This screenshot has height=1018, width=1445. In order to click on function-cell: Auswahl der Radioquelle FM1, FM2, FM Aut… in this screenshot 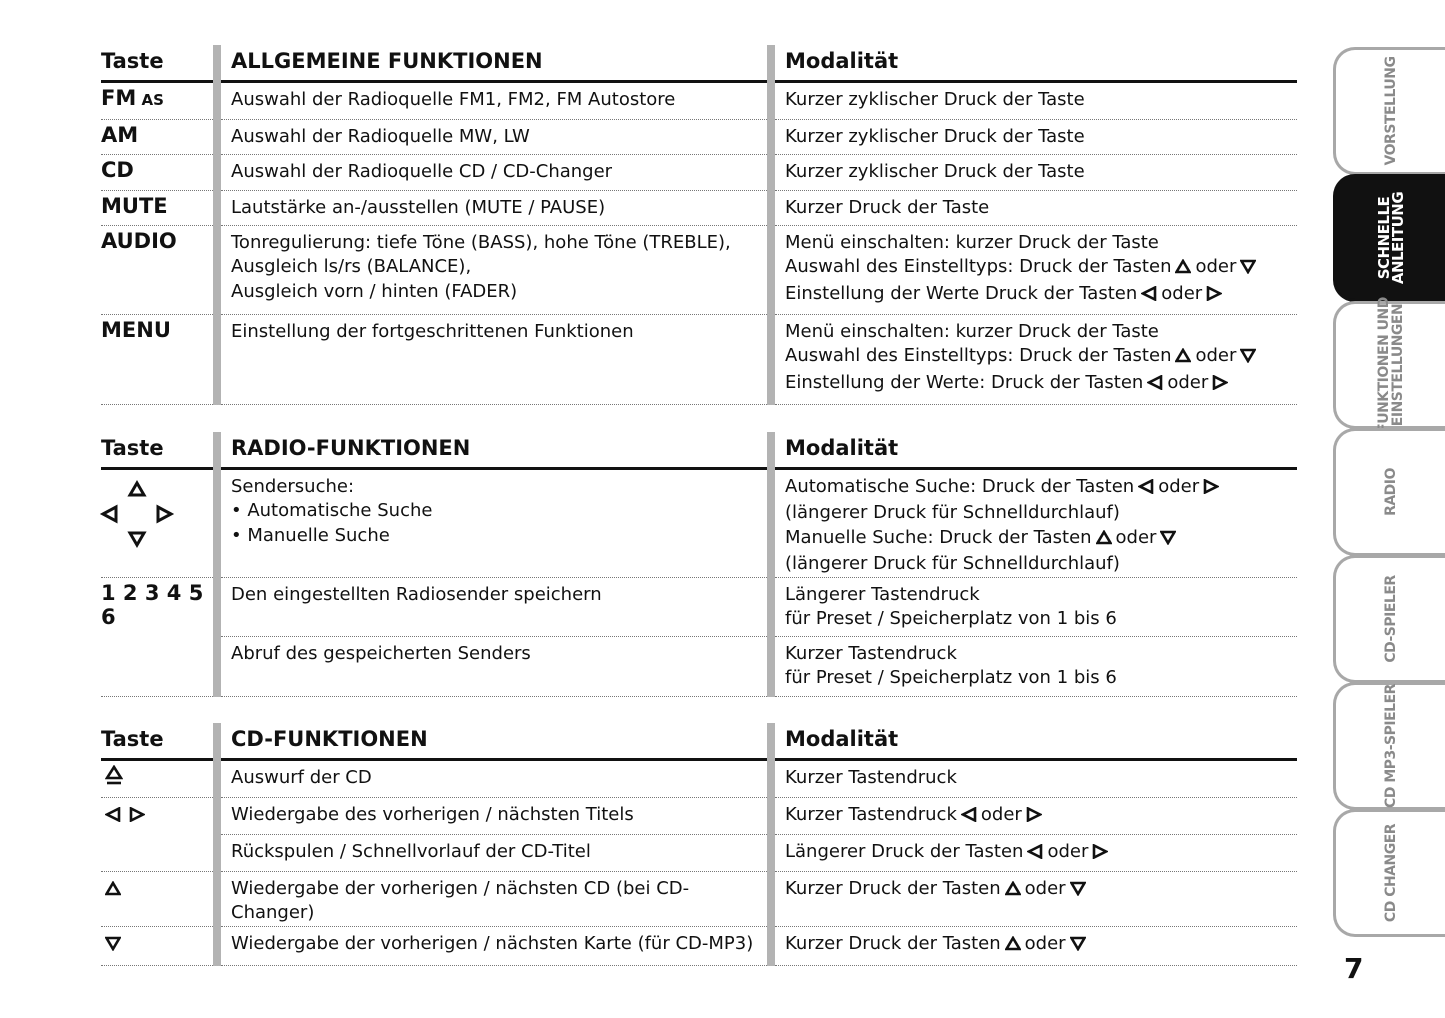, I will do `click(492, 100)`.